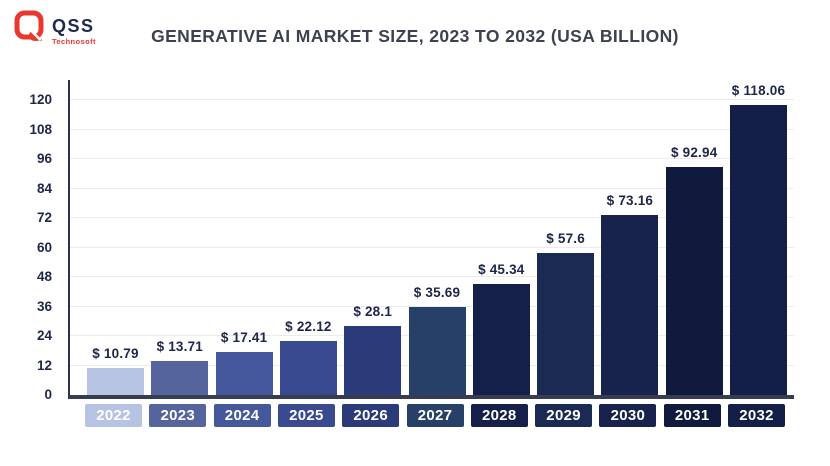 The height and width of the screenshot is (466, 830). What do you see at coordinates (371, 415) in the screenshot?
I see `x-axis-year-chip-2026: 2026` at bounding box center [371, 415].